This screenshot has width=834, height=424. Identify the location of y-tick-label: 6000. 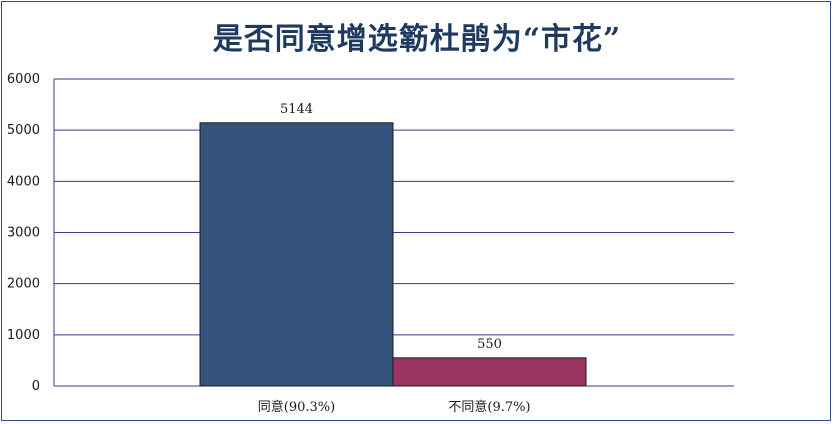
(23, 79).